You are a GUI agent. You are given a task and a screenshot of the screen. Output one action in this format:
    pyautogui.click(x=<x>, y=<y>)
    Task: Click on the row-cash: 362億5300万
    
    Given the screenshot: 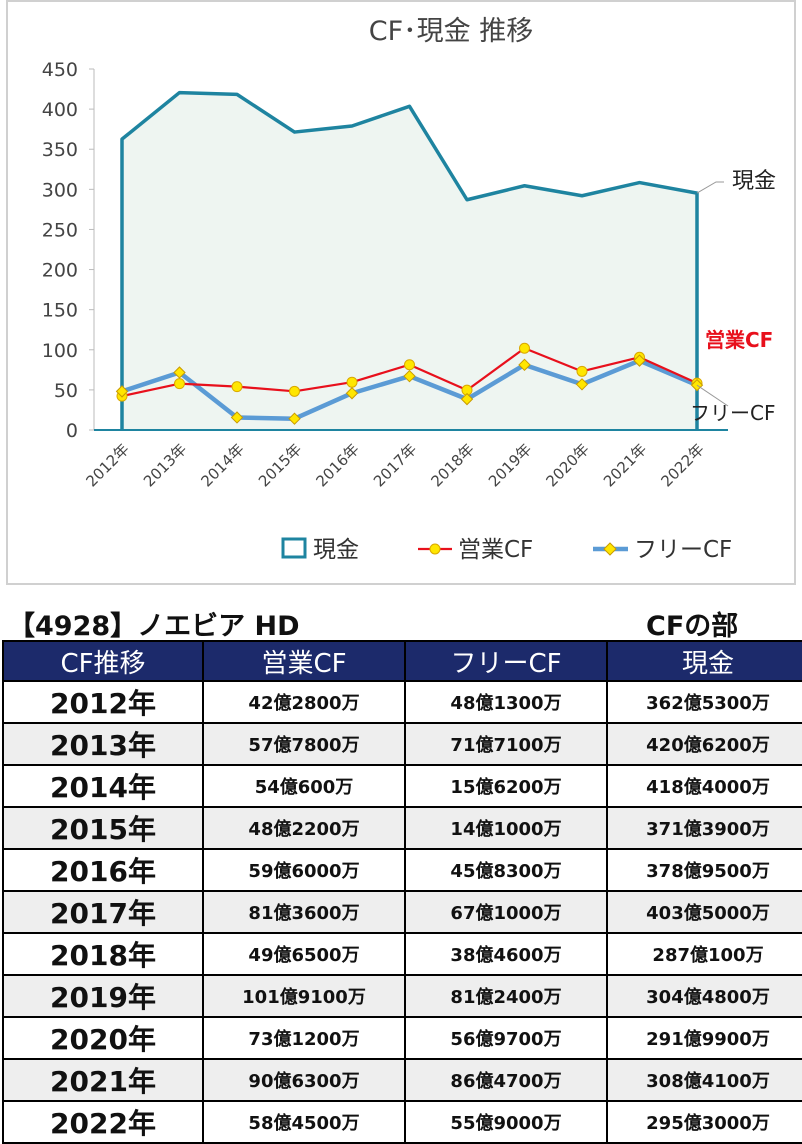 What is the action you would take?
    pyautogui.click(x=704, y=702)
    